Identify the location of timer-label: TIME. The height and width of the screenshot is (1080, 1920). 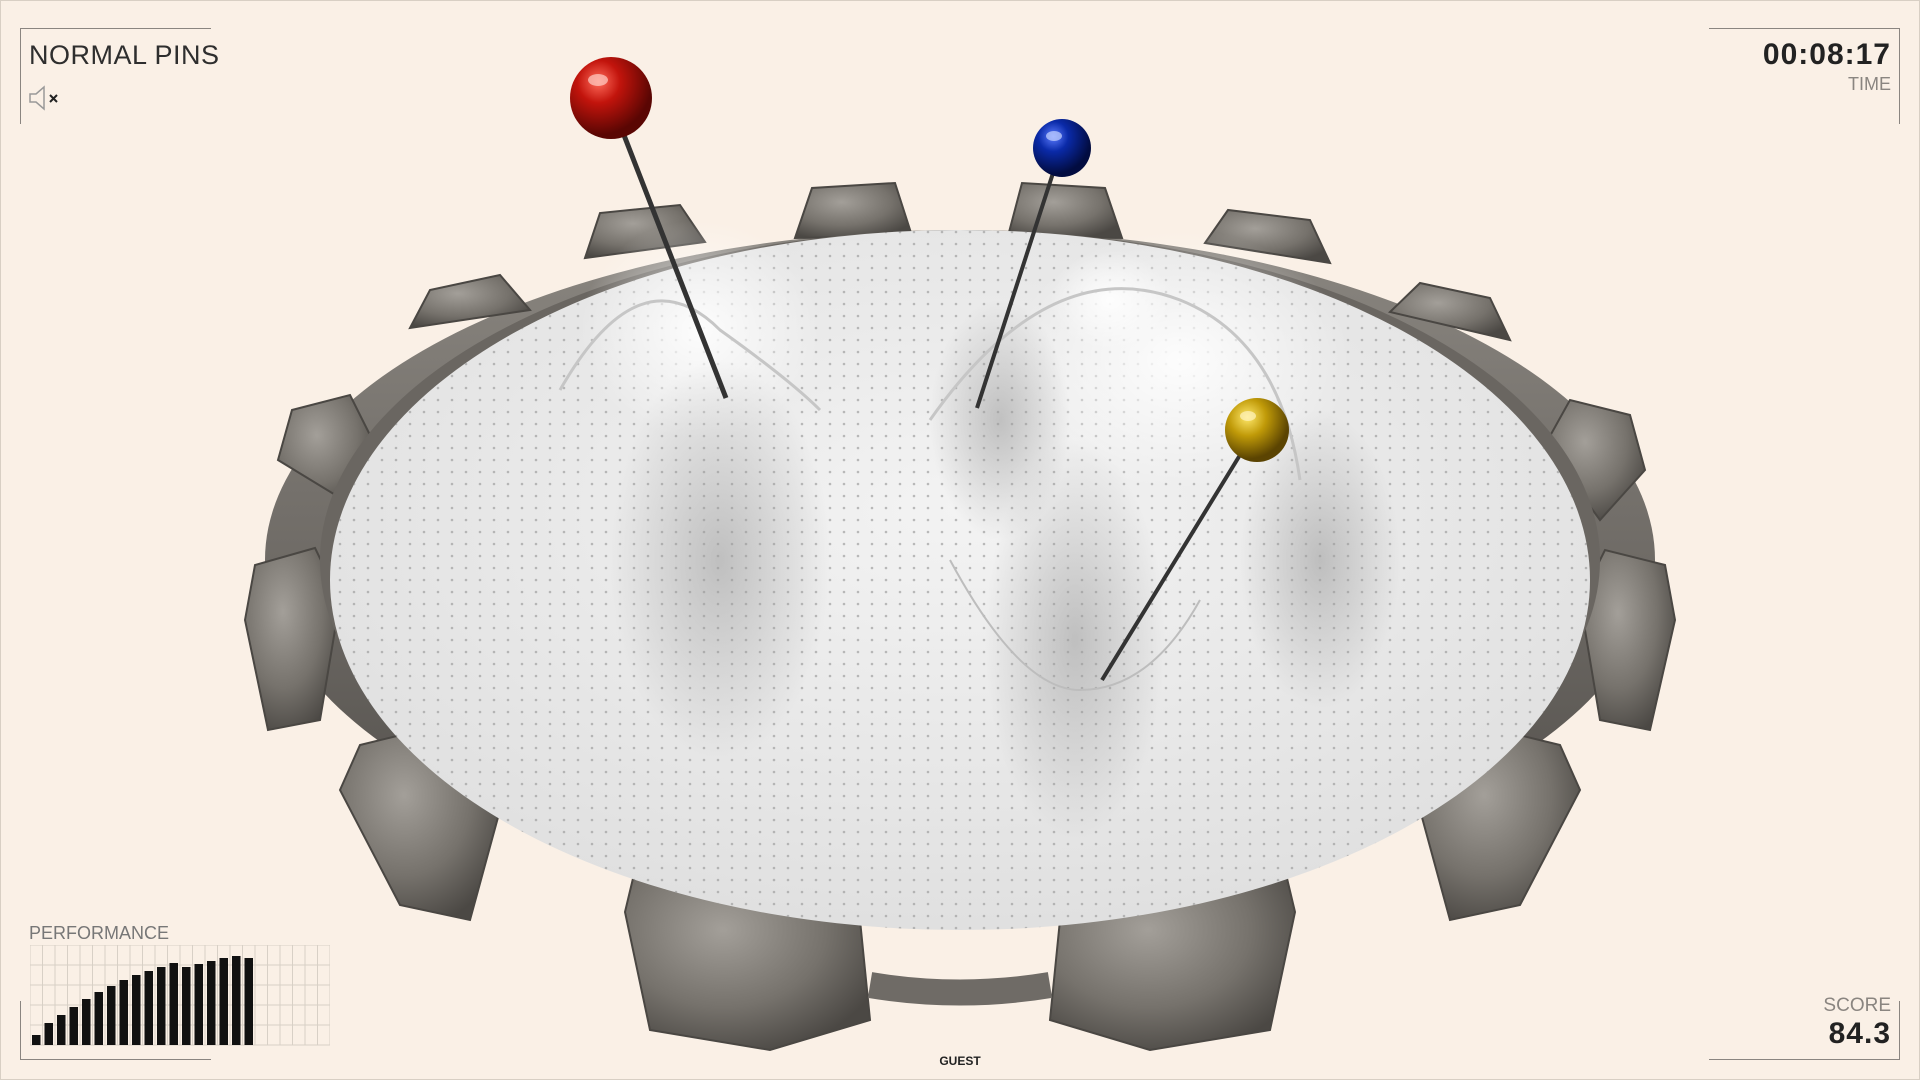
(1869, 84).